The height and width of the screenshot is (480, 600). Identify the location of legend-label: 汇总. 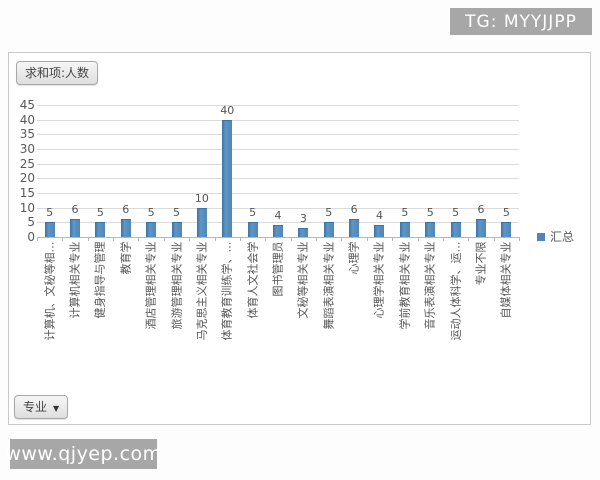
(562, 237).